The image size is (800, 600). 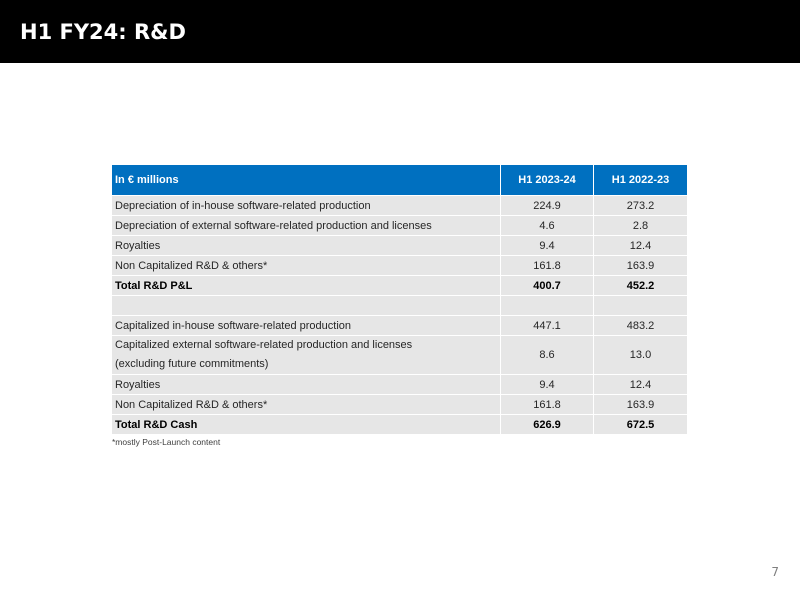 What do you see at coordinates (547, 225) in the screenshot?
I see `row-value-current: 4.6` at bounding box center [547, 225].